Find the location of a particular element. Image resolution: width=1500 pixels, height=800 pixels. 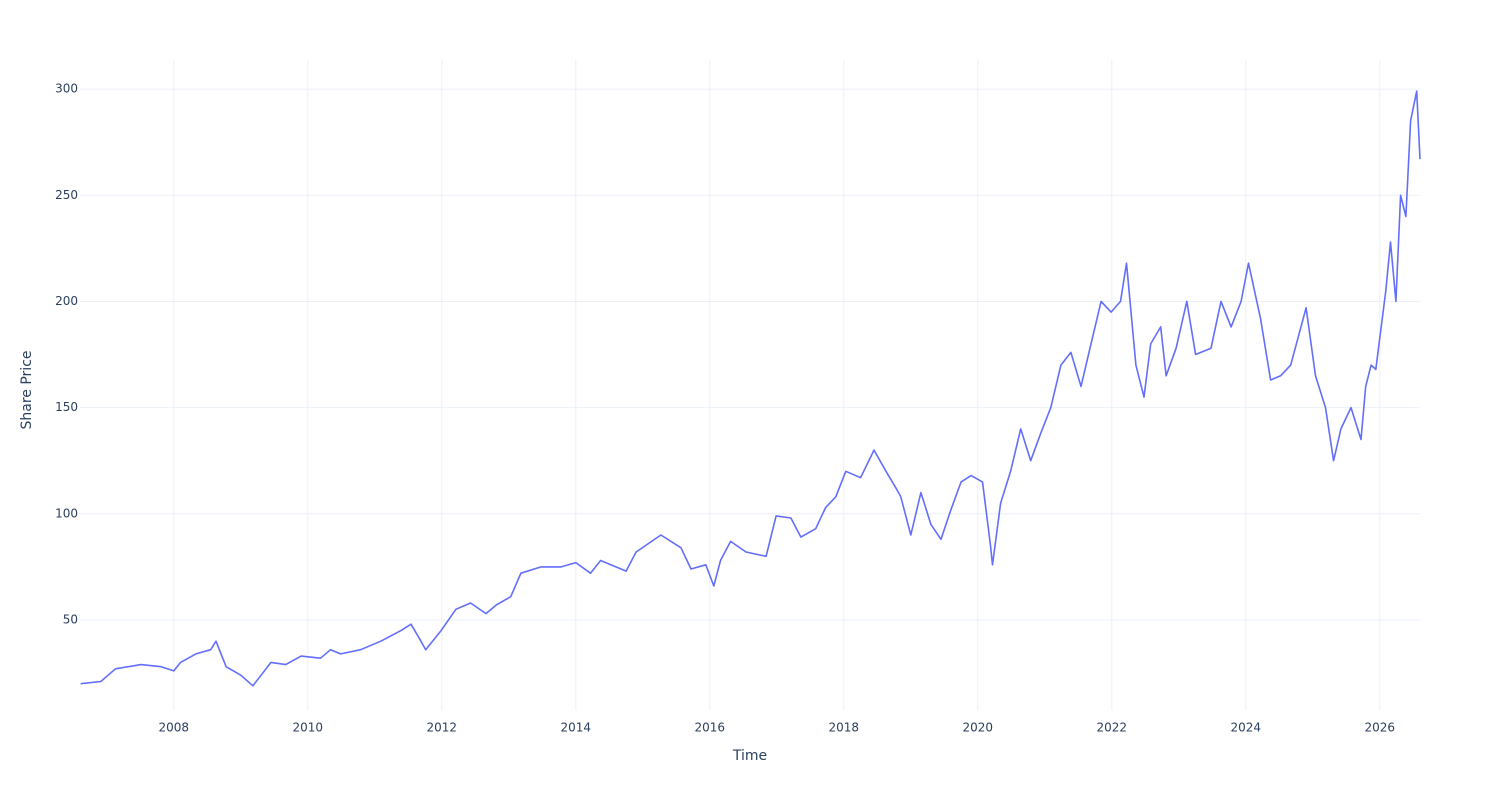

x-tick-label: 2024 is located at coordinates (1246, 728).